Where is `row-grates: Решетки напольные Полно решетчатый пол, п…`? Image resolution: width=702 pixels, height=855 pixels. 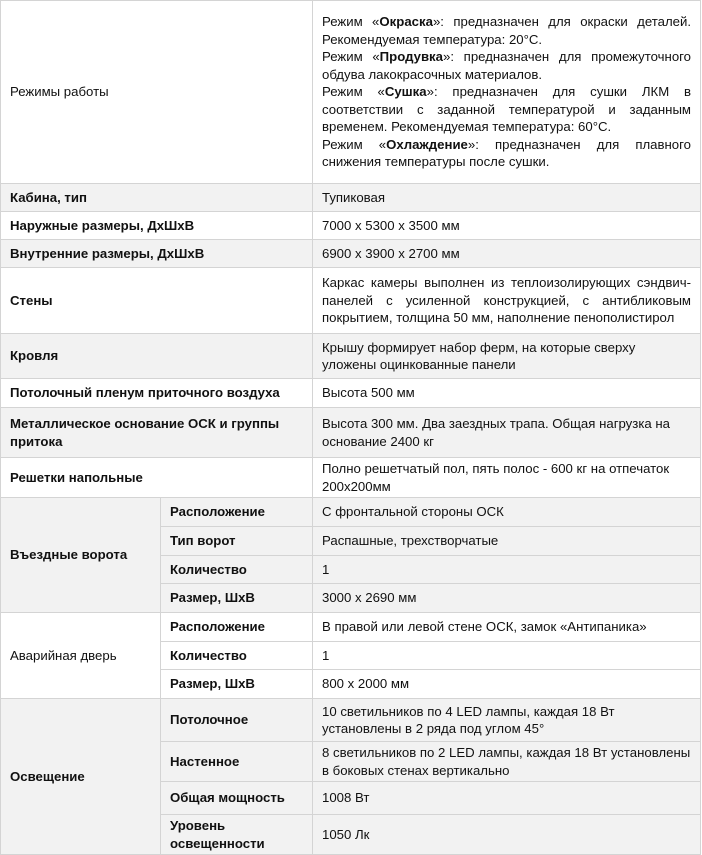 row-grates: Решетки напольные Полно решетчатый пол, п… is located at coordinates (350, 477).